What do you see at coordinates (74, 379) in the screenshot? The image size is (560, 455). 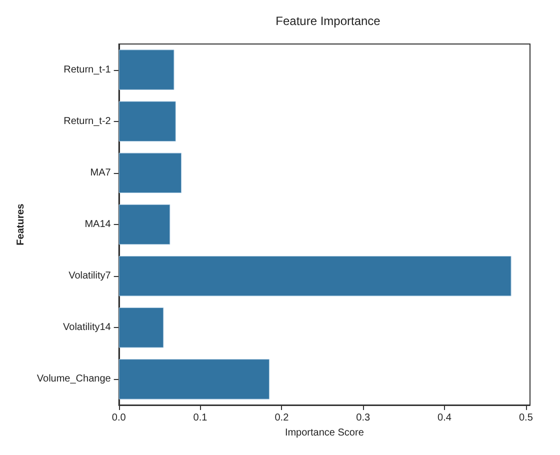 I see `y-tick-label: Volume_Change` at bounding box center [74, 379].